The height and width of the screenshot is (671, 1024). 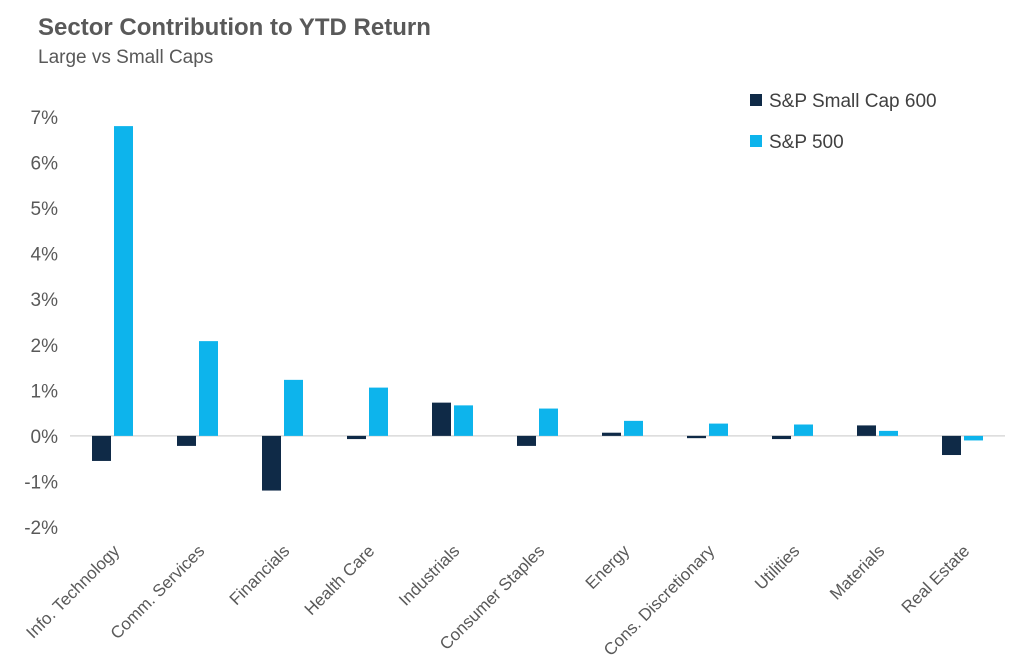 What do you see at coordinates (45, 391) in the screenshot?
I see `y-tick-label: 1%` at bounding box center [45, 391].